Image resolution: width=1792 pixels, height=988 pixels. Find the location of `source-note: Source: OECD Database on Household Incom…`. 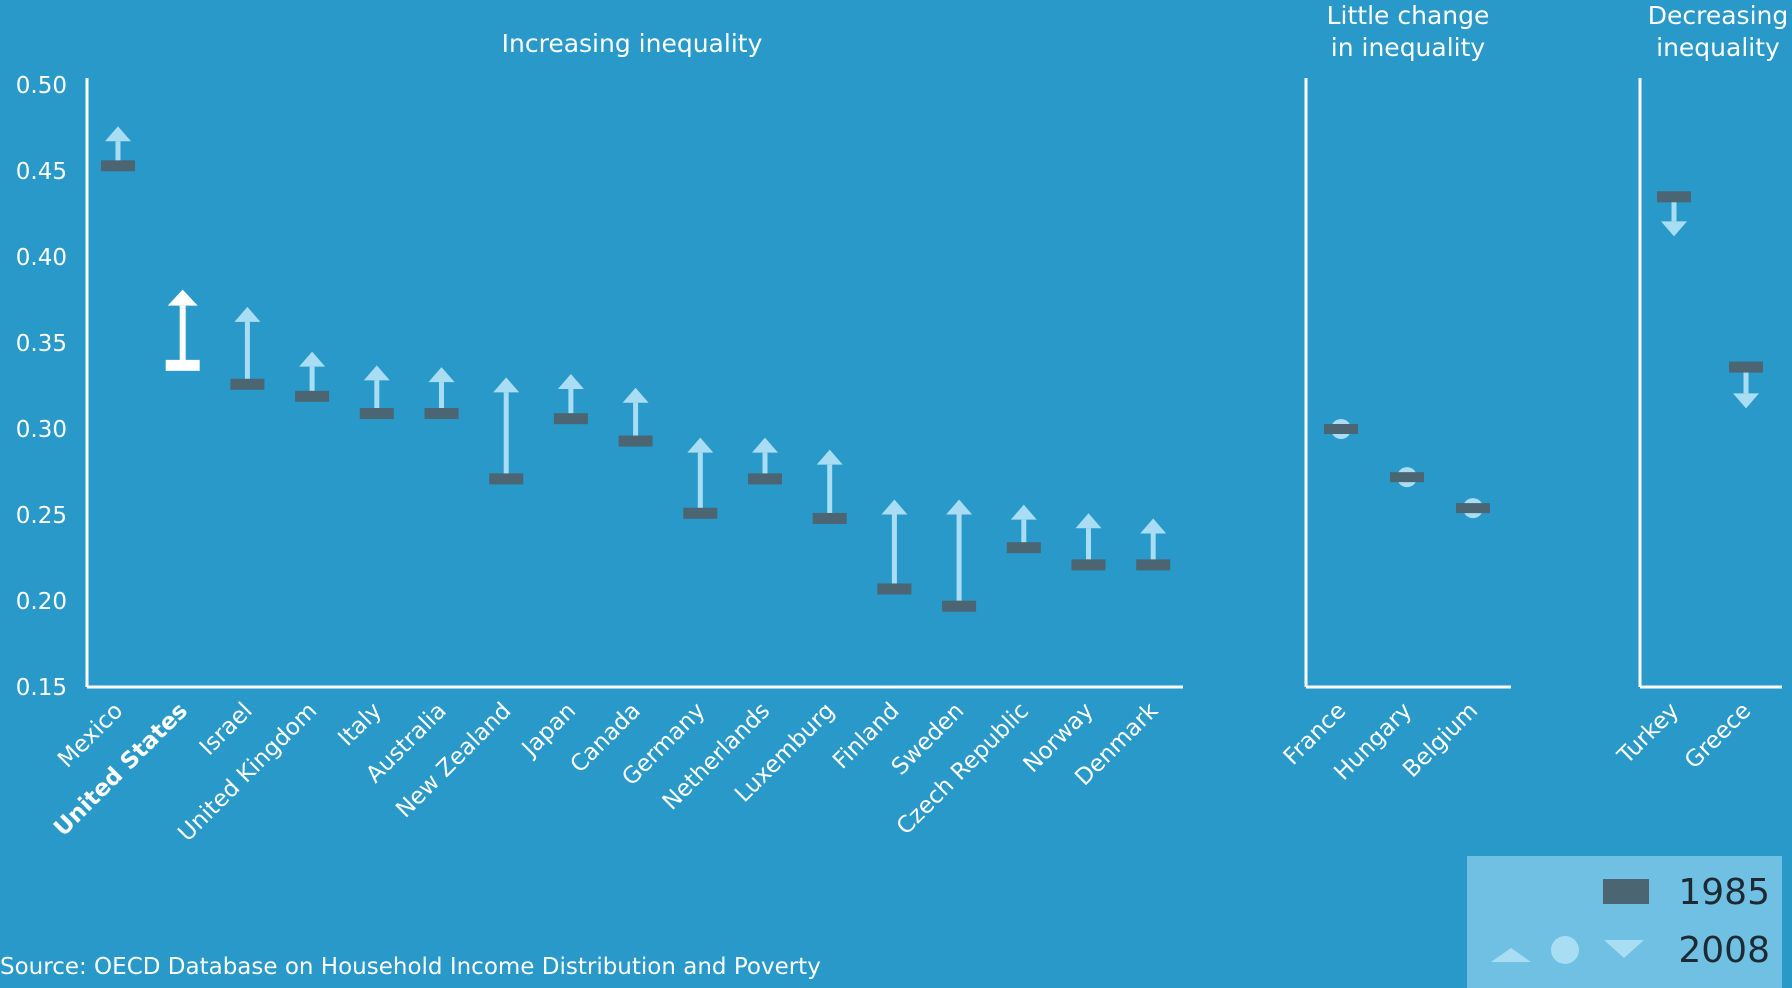

source-note: Source: OECD Database on Household Incom… is located at coordinates (410, 967).